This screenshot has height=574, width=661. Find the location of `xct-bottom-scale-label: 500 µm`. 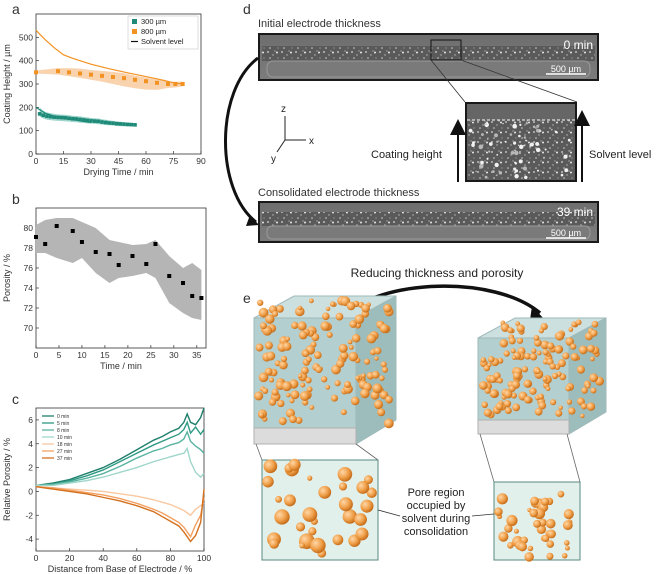

xct-bottom-scale-label: 500 µm is located at coordinates (566, 233).